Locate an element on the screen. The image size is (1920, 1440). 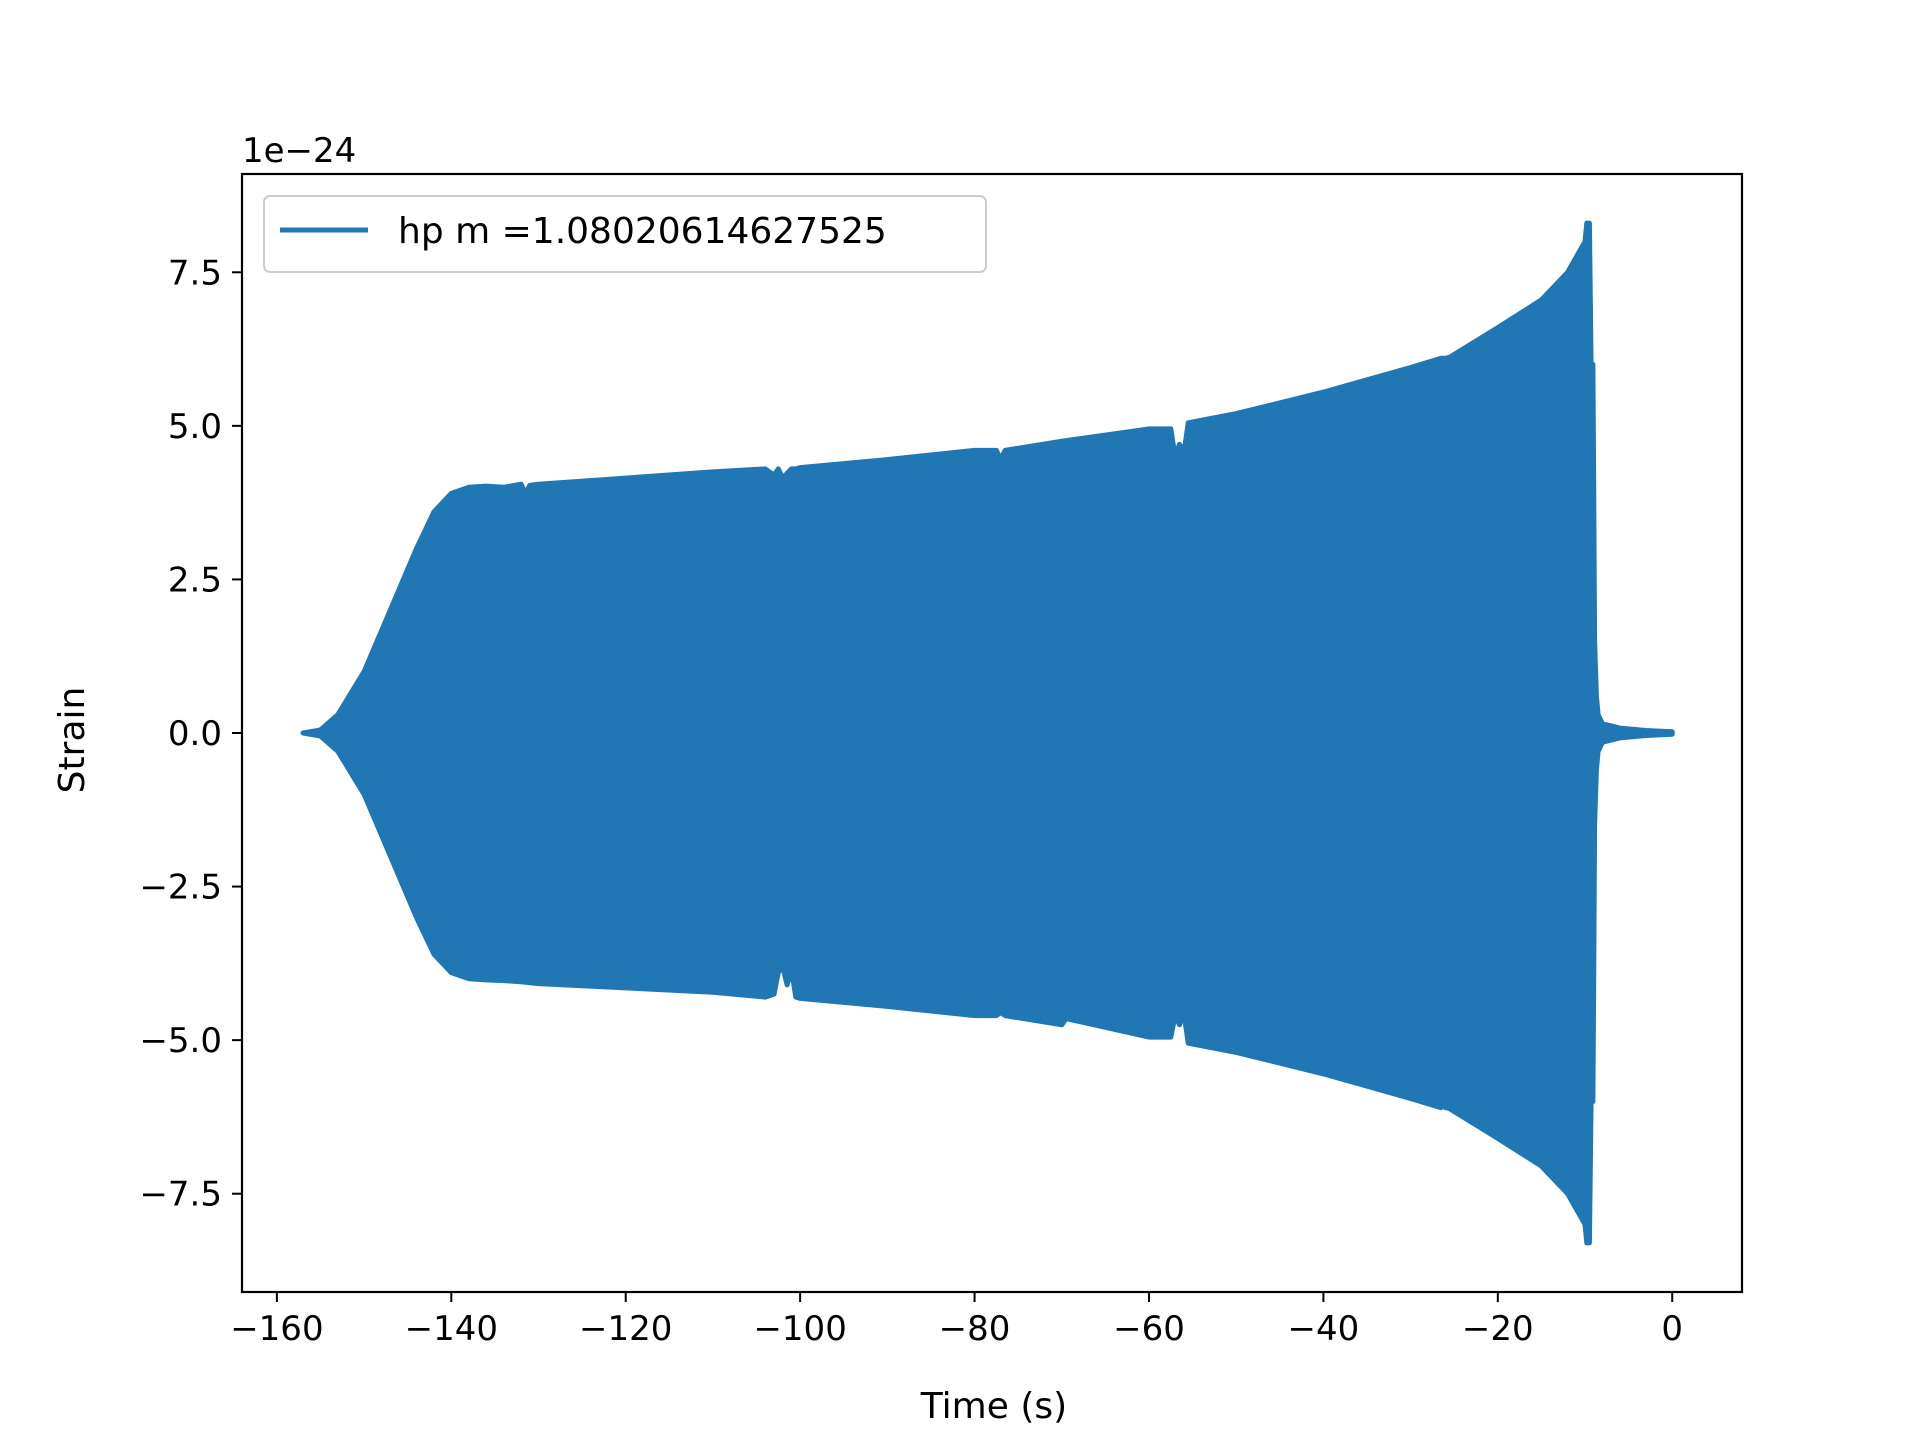
x-axis-label: Time (s) is located at coordinates (993, 1406).